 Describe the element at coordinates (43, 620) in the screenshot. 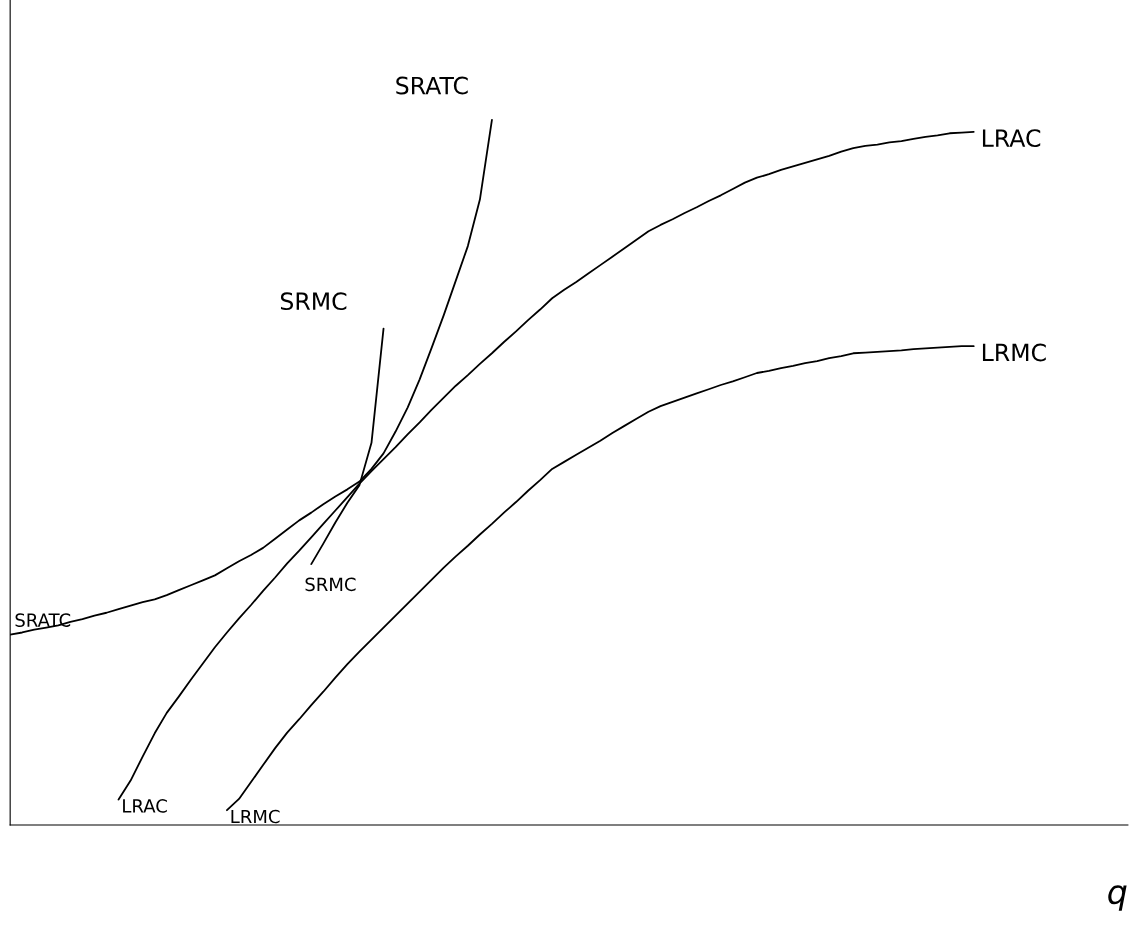

I see `annotation: SRATC` at that location.